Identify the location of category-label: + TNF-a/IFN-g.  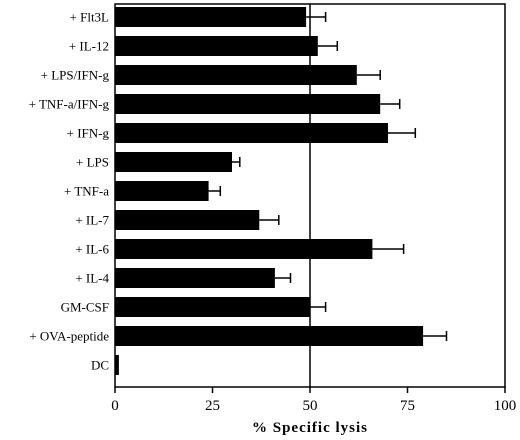
(69, 104).